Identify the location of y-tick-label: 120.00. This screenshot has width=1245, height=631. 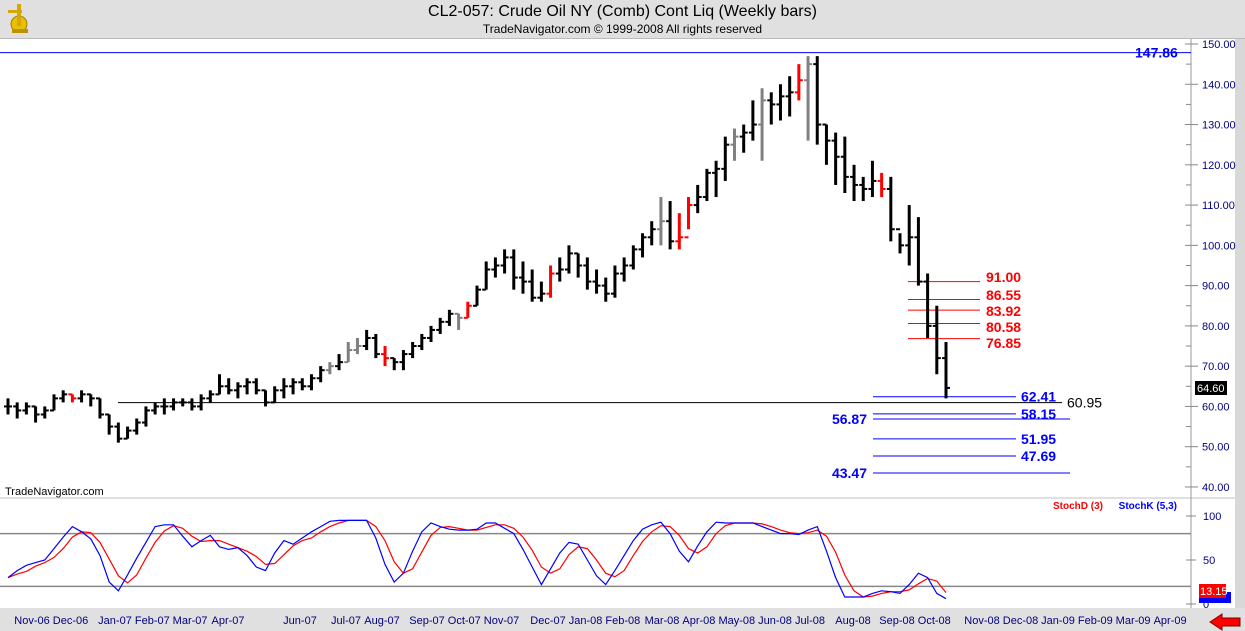
(1219, 166).